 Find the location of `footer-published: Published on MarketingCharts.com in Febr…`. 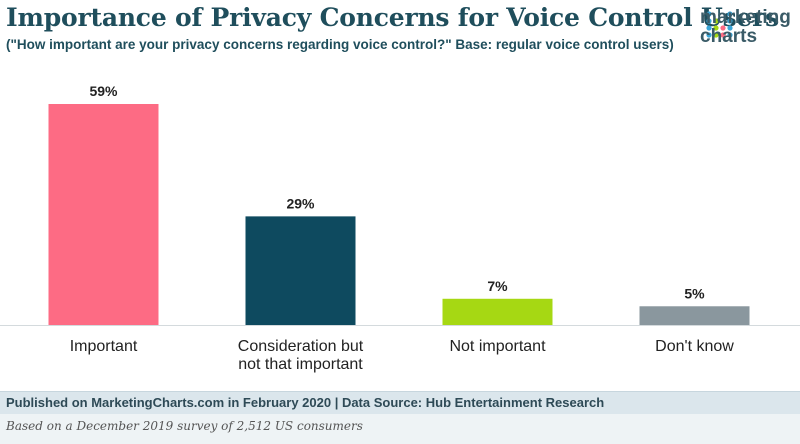

footer-published: Published on MarketingCharts.com in Febr… is located at coordinates (400, 402).